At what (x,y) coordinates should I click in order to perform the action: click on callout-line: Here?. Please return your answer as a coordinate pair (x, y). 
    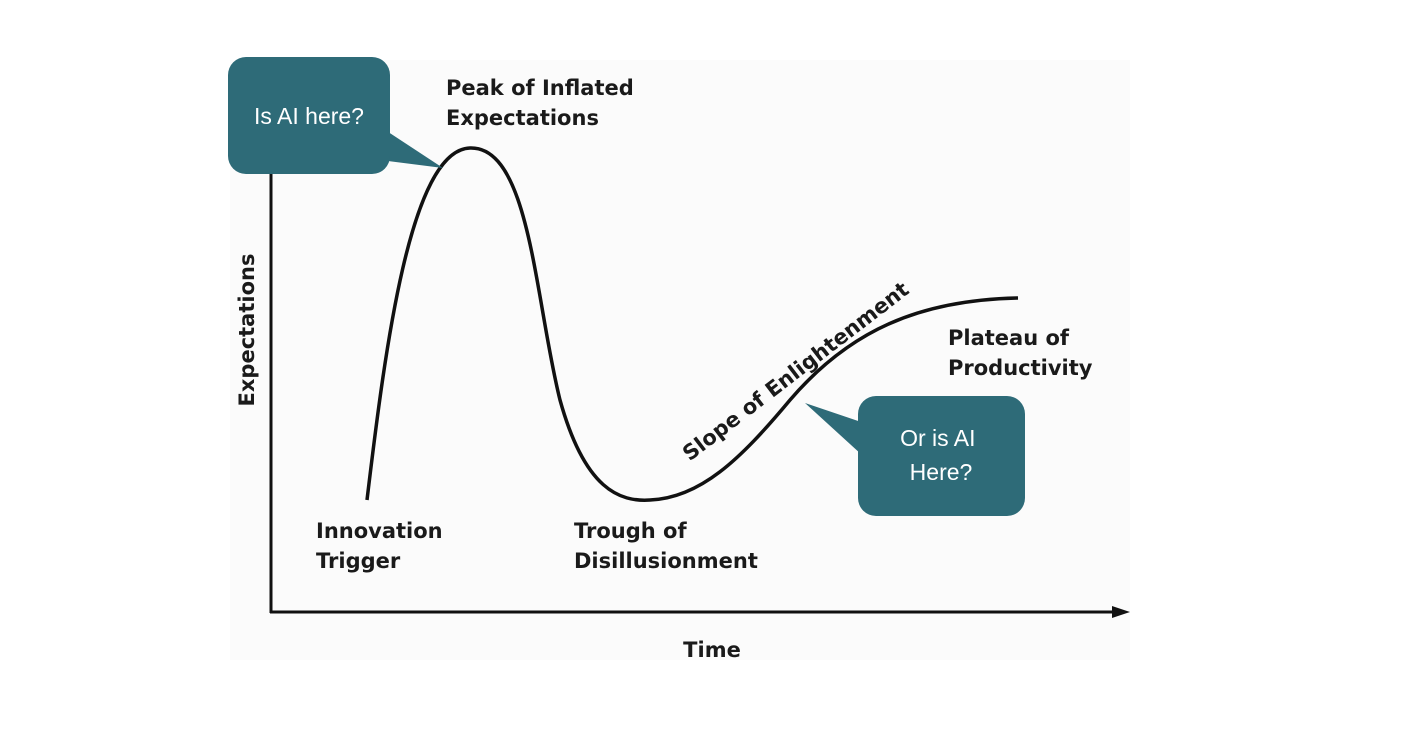
    Looking at the image, I should click on (941, 472).